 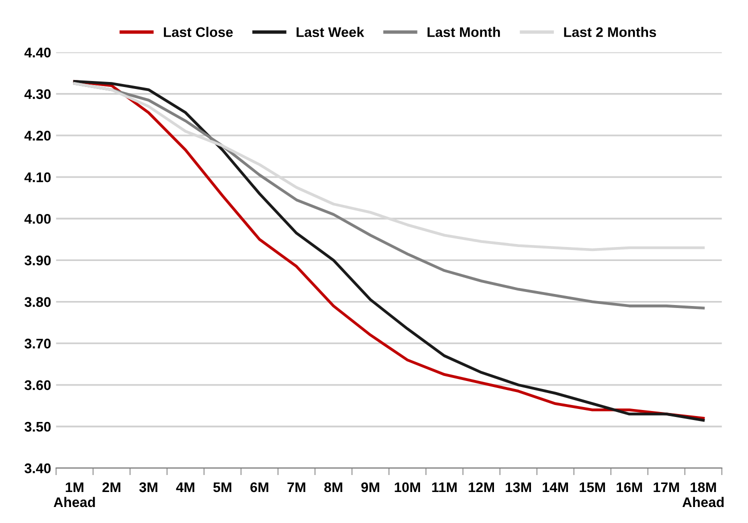 What do you see at coordinates (610, 32) in the screenshot?
I see `legend-label: Last 2 Months` at bounding box center [610, 32].